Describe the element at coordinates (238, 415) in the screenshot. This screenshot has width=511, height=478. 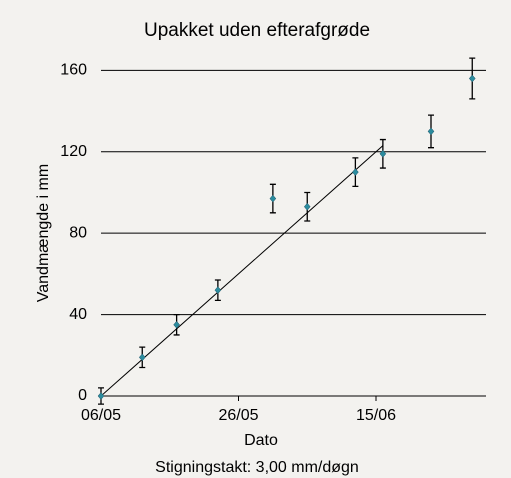
I see `x-tick-label: 26/05` at that location.